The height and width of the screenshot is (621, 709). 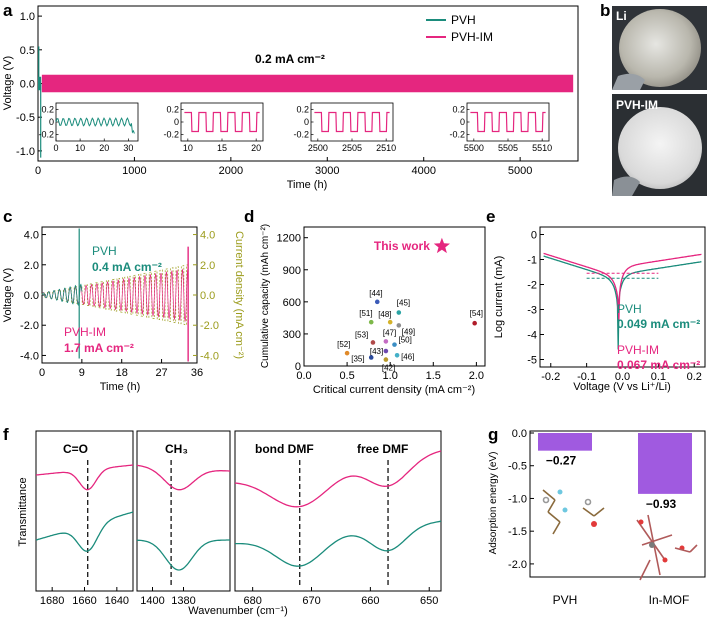 What do you see at coordinates (534, 236) in the screenshot?
I see `panel-e-ytick-label: 0` at bounding box center [534, 236].